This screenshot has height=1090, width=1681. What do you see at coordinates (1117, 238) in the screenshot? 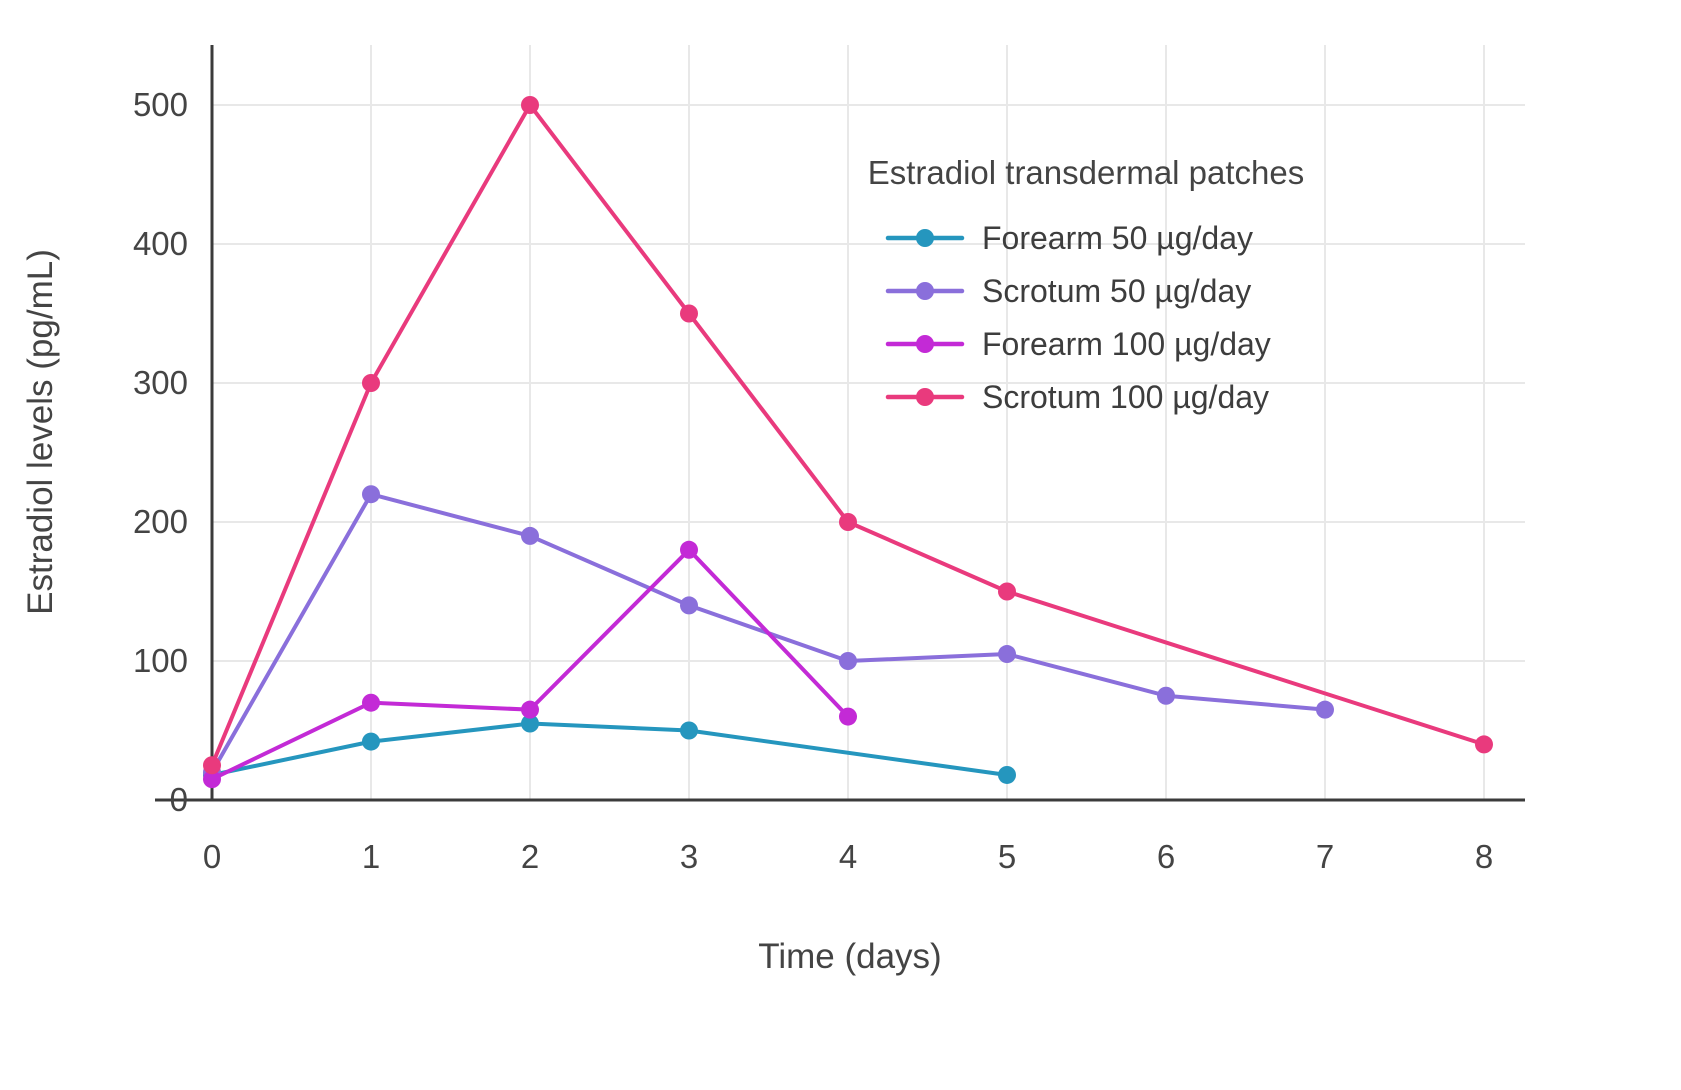
I see `legend-entry-label: Forearm 50 µg/day` at bounding box center [1117, 238].